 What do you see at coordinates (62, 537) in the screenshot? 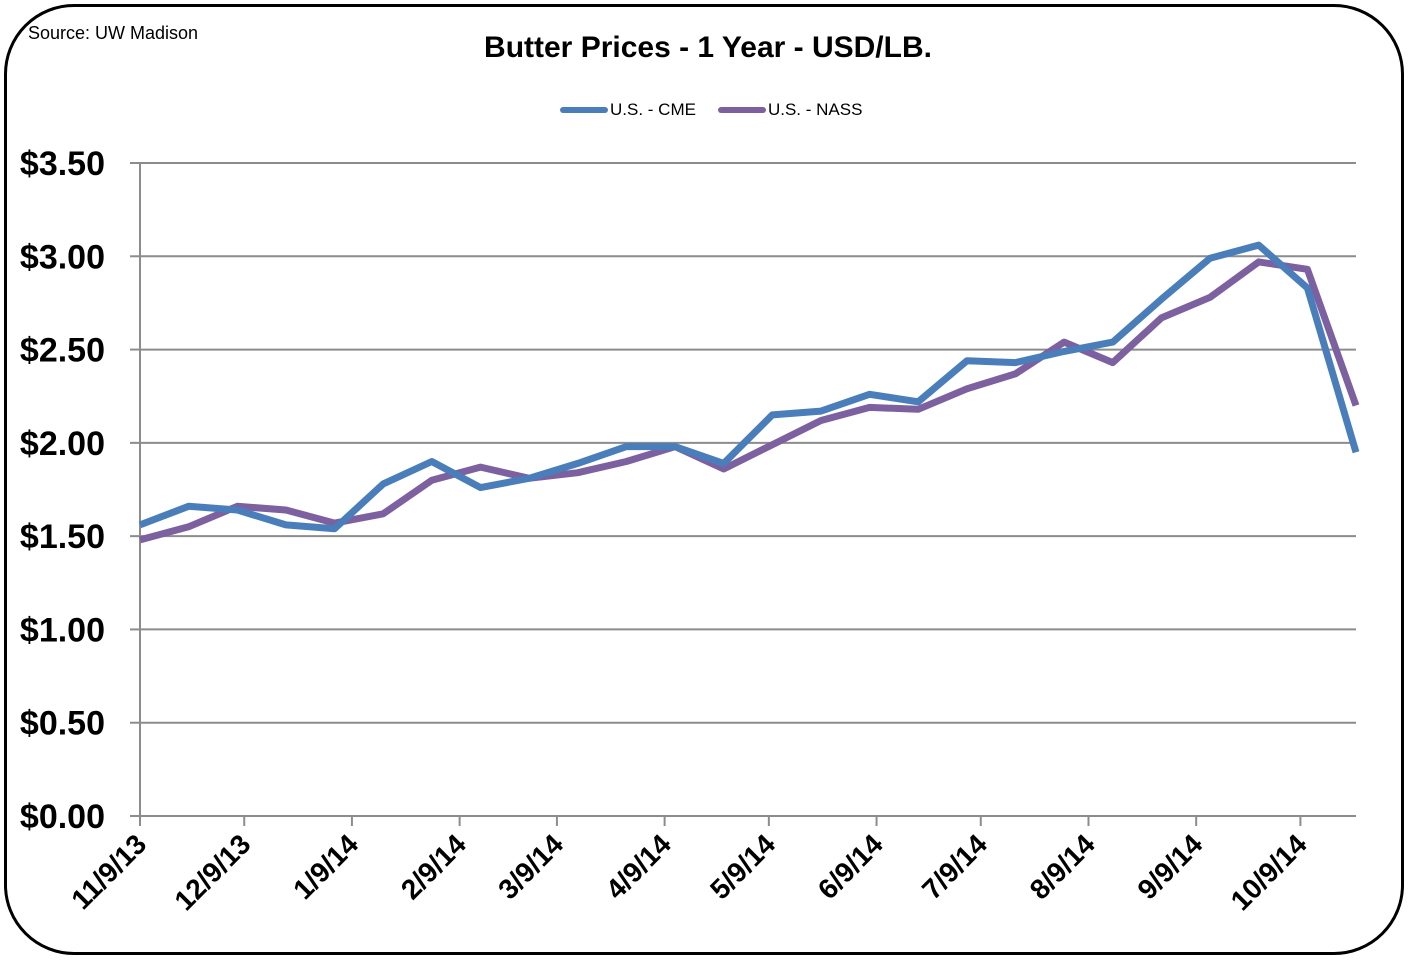
I see `y-tick-label: $1.50` at bounding box center [62, 537].